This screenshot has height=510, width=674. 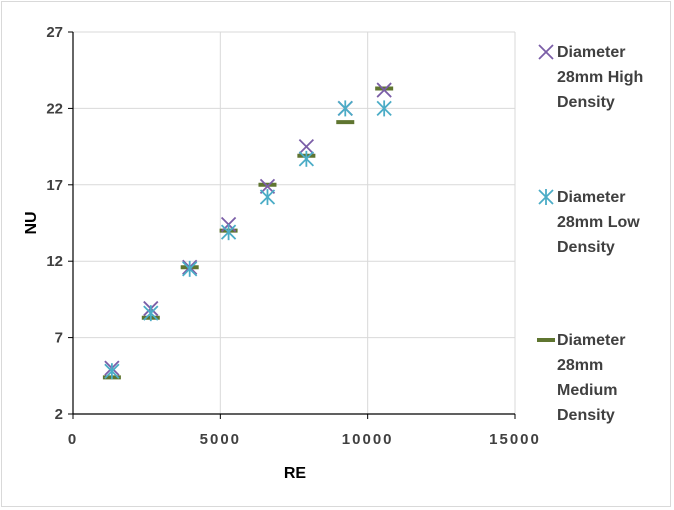 I want to click on legend-marker-asterisk, so click(x=546, y=197).